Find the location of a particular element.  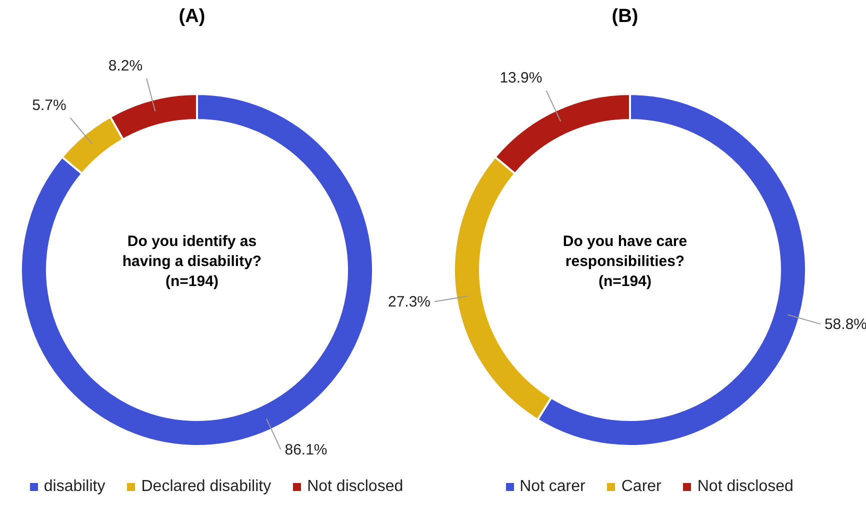

data-label: 13.9% is located at coordinates (521, 78).